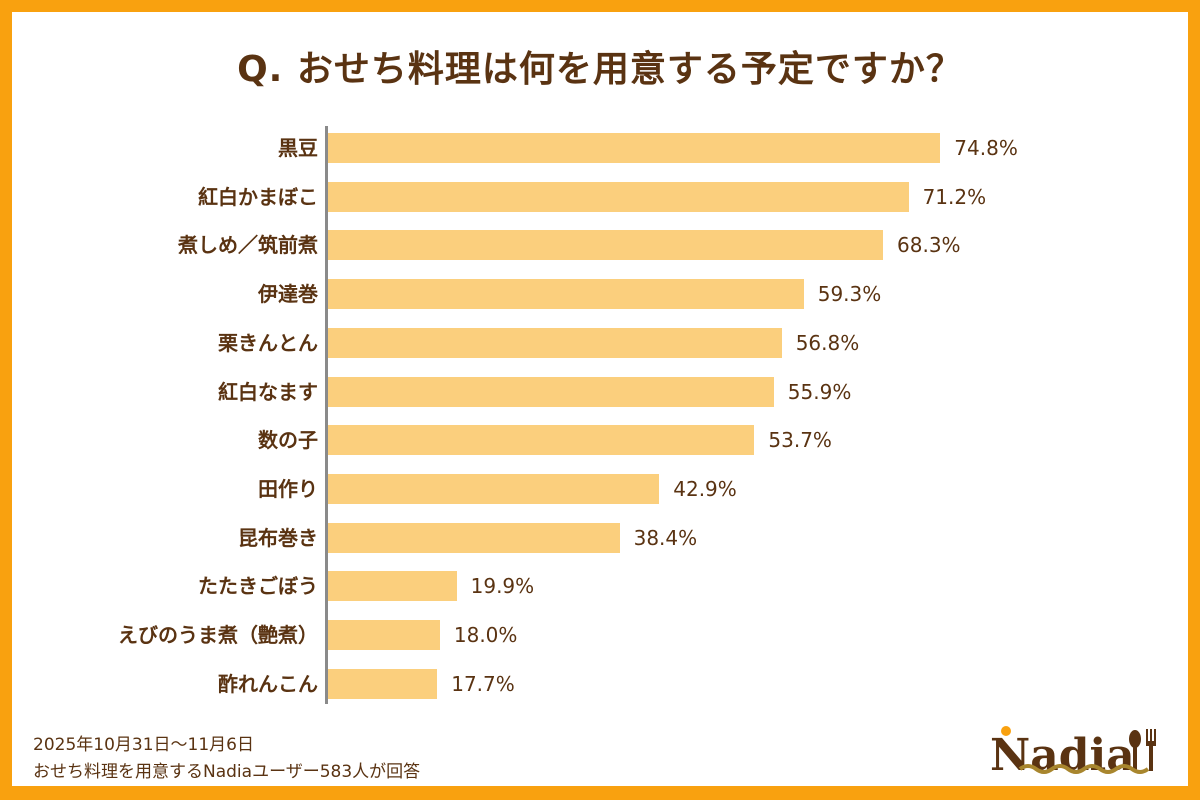 Image resolution: width=1200 pixels, height=800 pixels. Describe the element at coordinates (1062, 755) in the screenshot. I see `svg-text: Nadia` at that location.